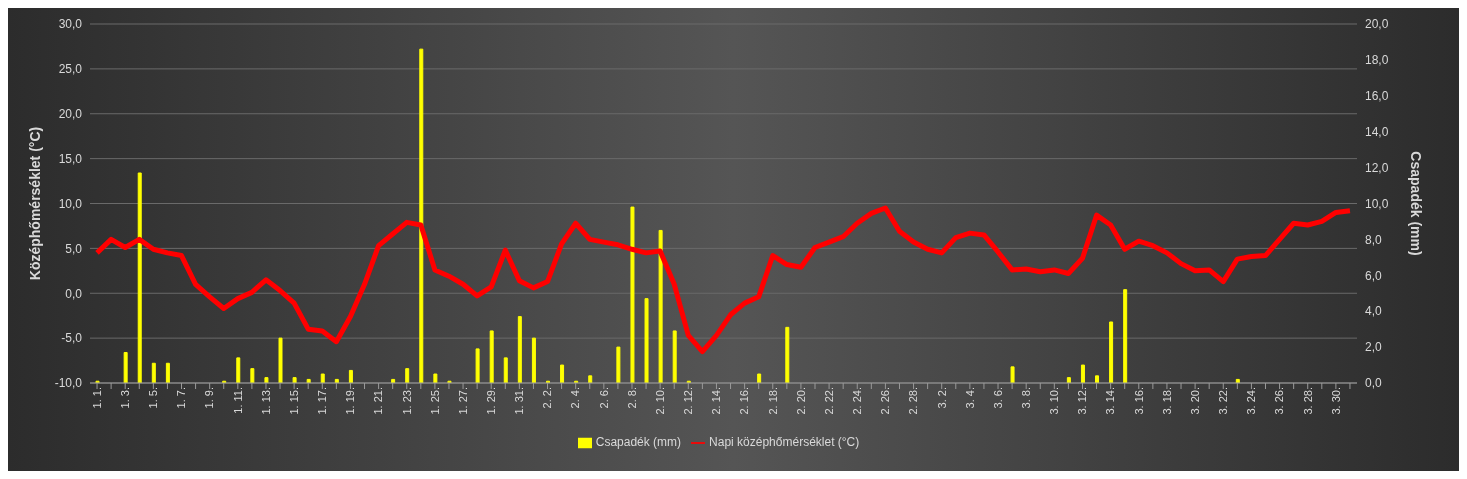 The image size is (1467, 479). What do you see at coordinates (1054, 401) in the screenshot?
I see `x-tick-label: 3. 10.` at bounding box center [1054, 401].